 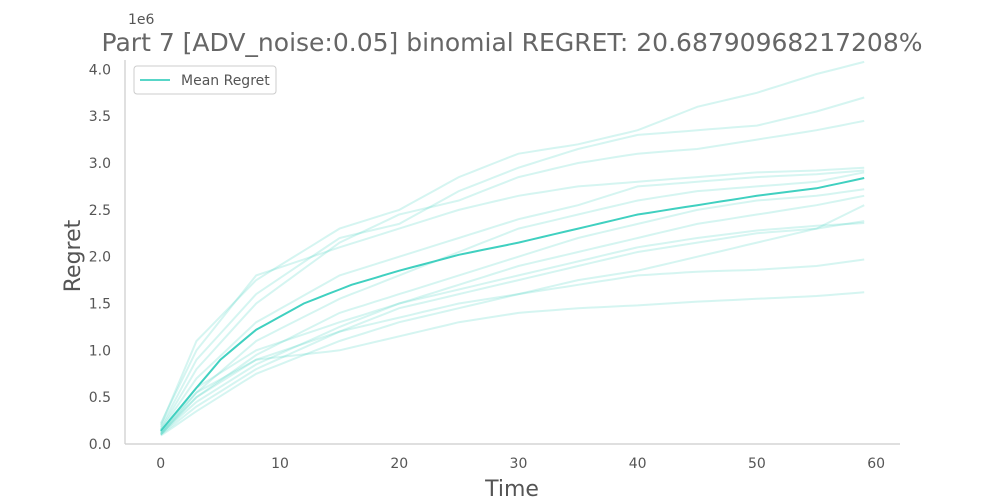 What do you see at coordinates (100, 211) in the screenshot?
I see `y-tick-label: 2.5` at bounding box center [100, 211].